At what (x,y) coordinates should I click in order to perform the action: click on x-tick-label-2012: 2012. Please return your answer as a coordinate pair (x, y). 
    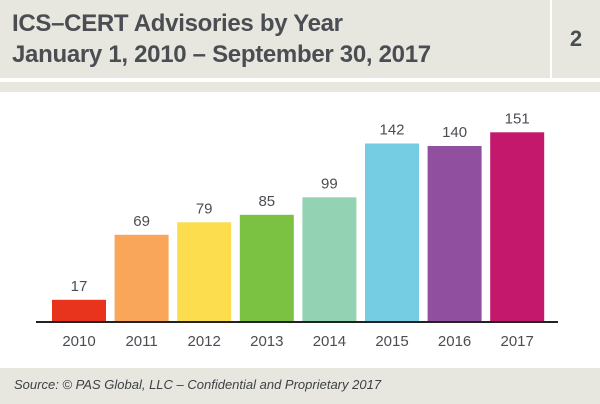
    Looking at the image, I should click on (204, 341).